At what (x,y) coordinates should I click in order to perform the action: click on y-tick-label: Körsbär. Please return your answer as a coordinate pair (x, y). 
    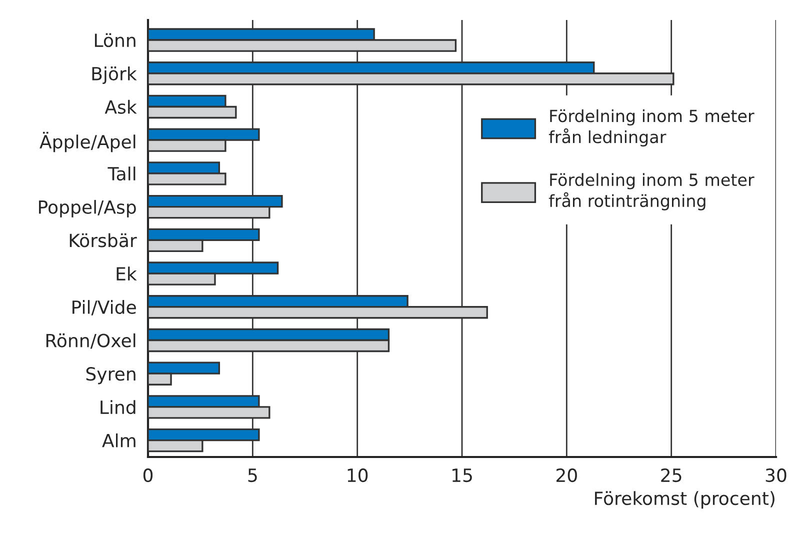
    Looking at the image, I should click on (103, 240).